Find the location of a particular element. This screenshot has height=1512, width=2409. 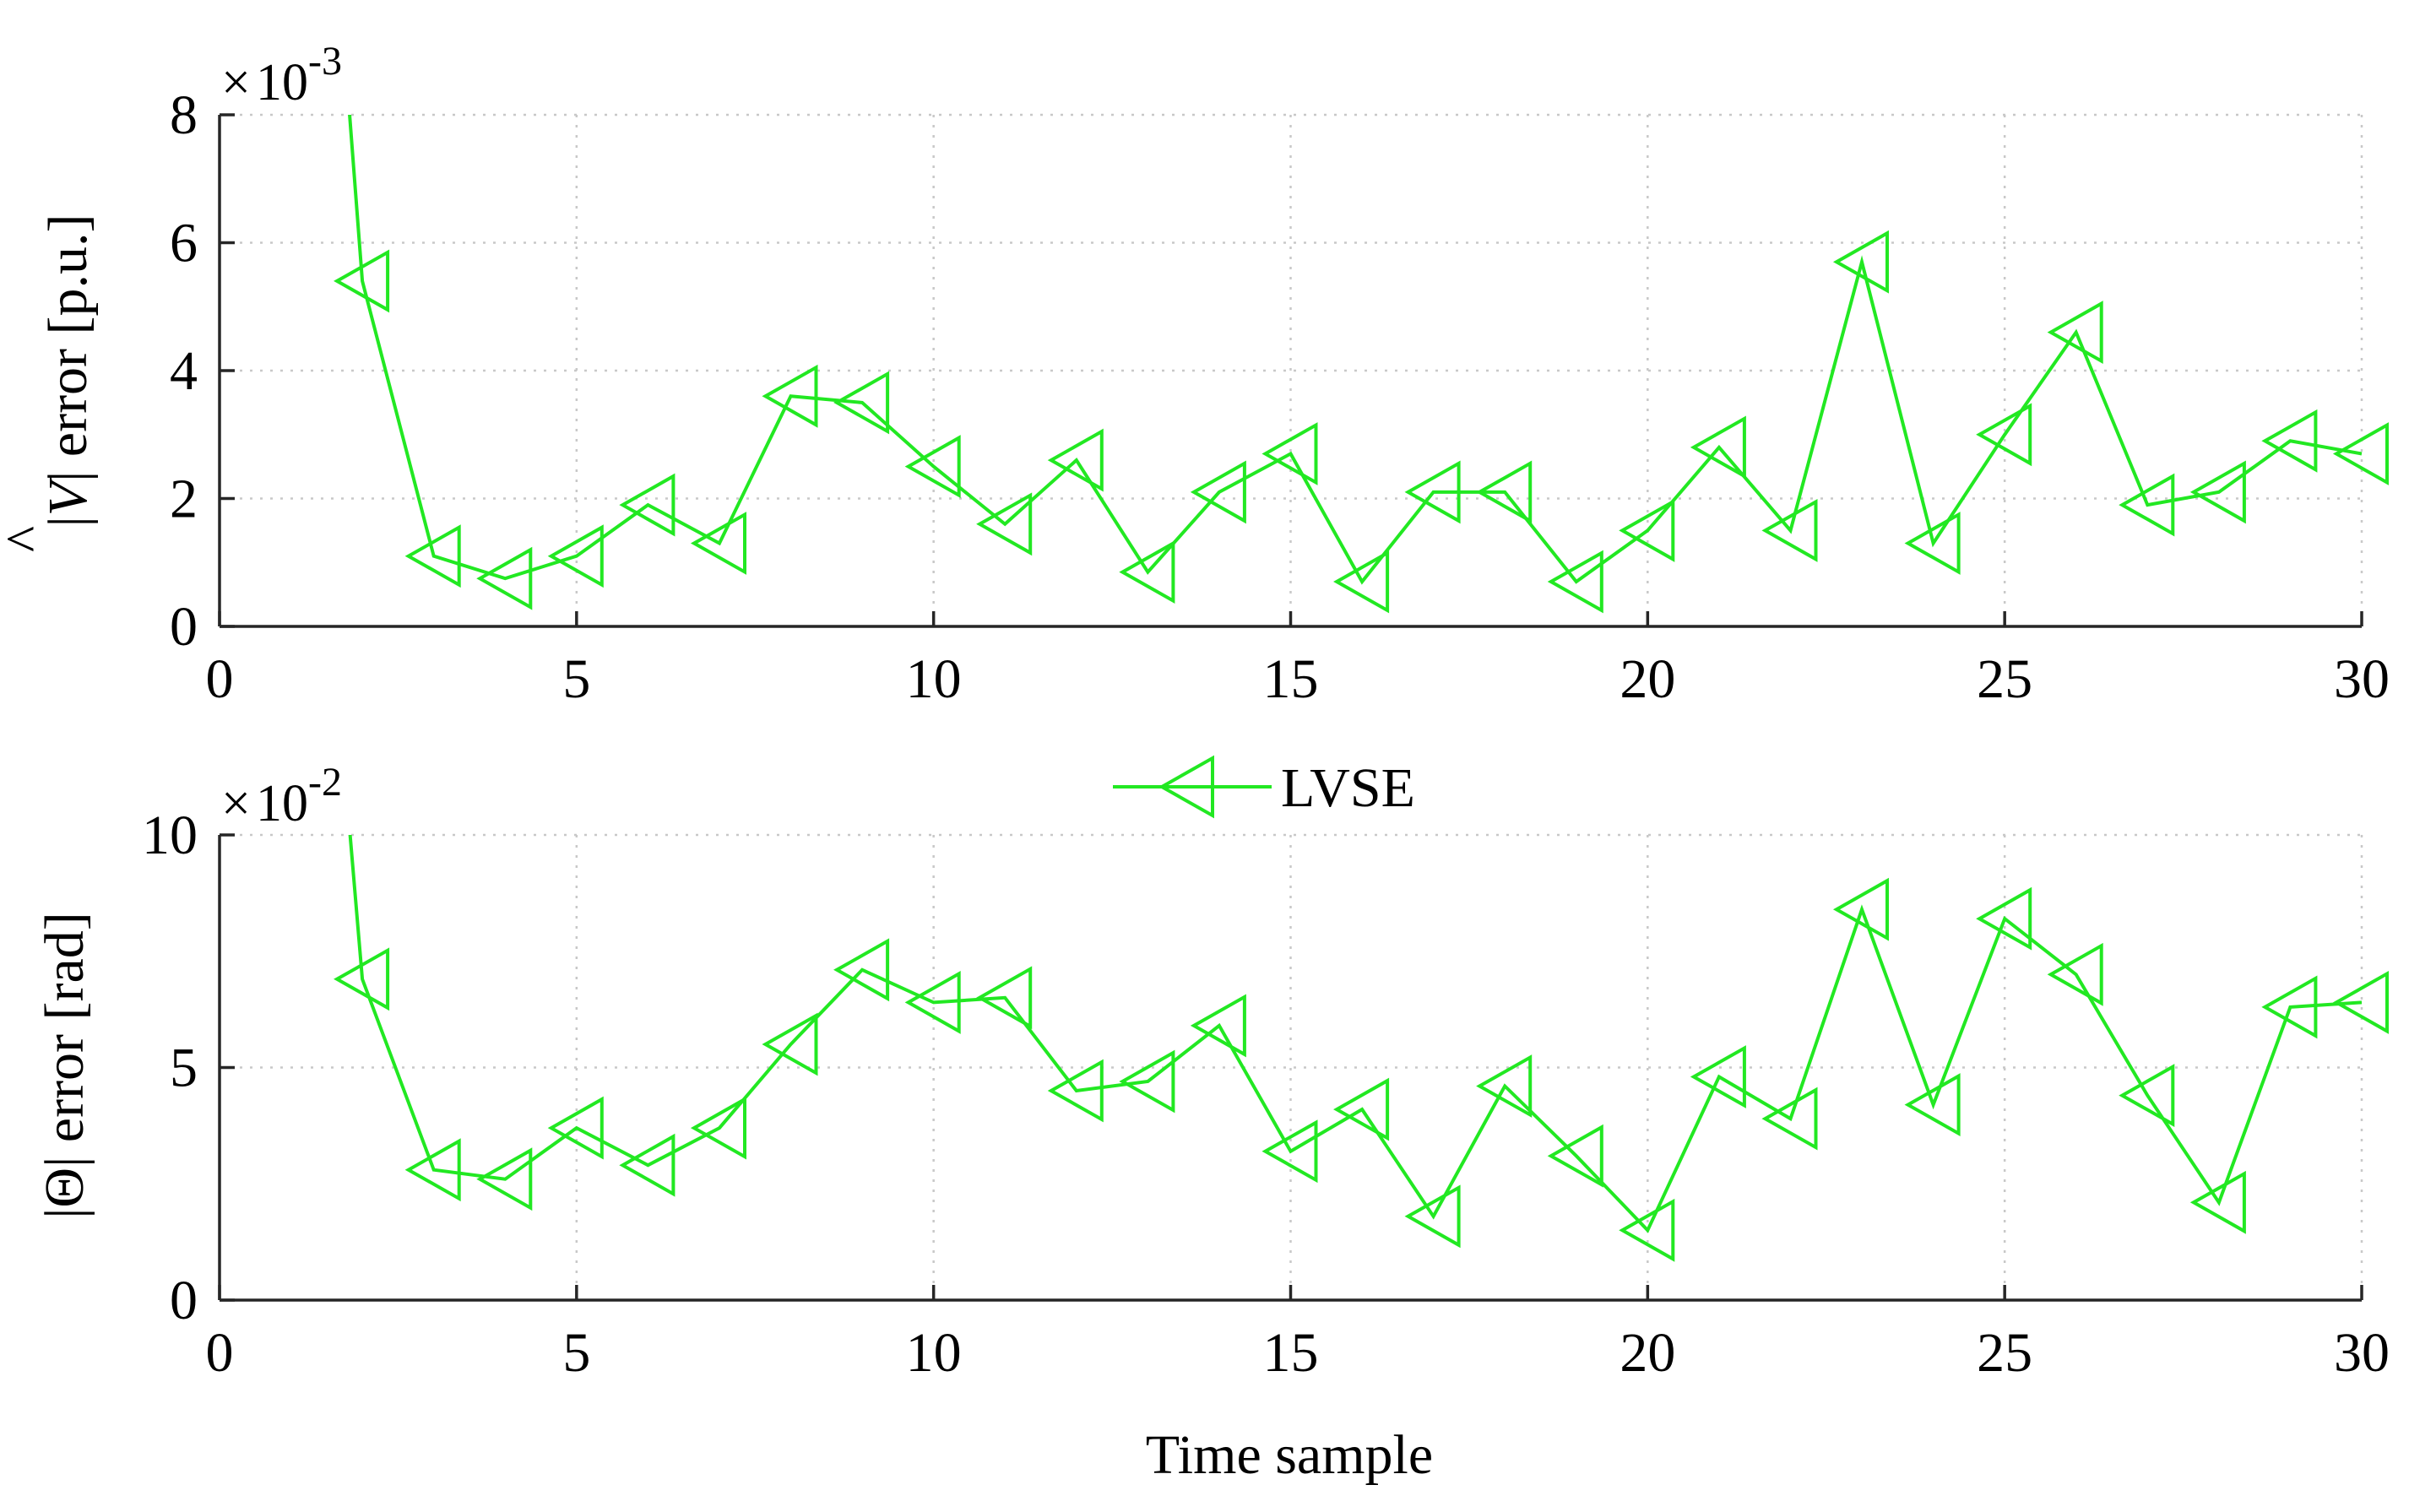

angle-x-ticks: 0 5 10 15 20 25 30 is located at coordinates (1298, 1334).